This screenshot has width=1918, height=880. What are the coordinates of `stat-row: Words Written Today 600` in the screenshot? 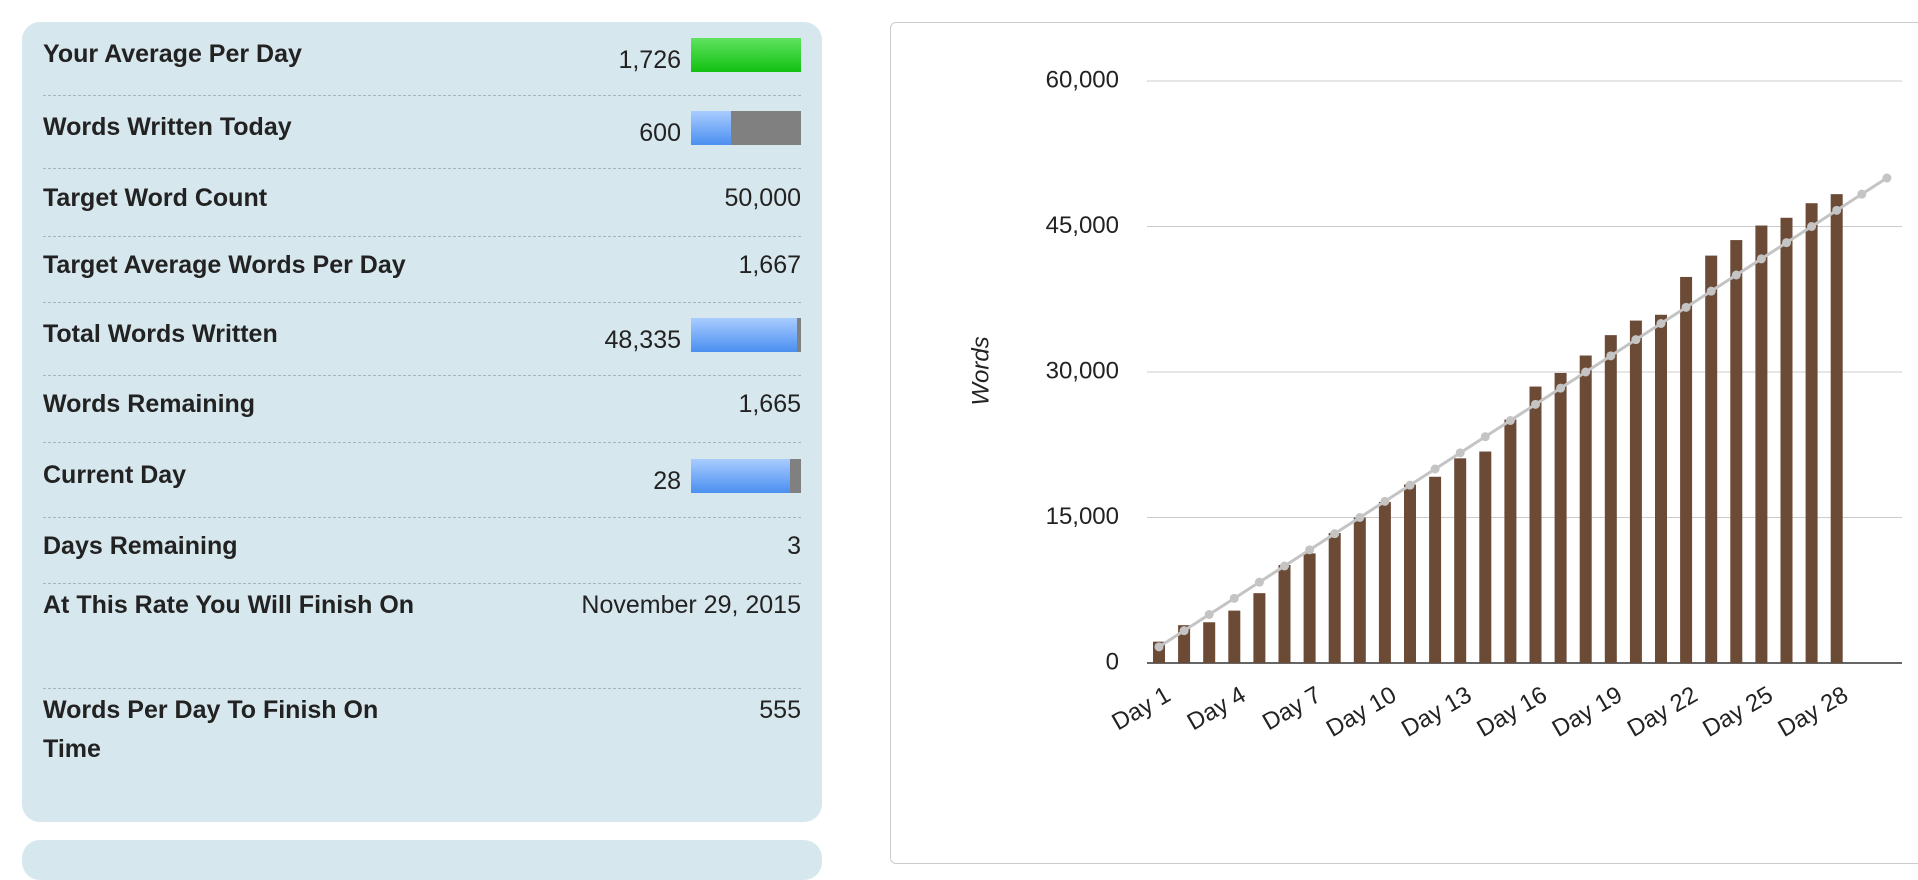 It's located at (422, 132).